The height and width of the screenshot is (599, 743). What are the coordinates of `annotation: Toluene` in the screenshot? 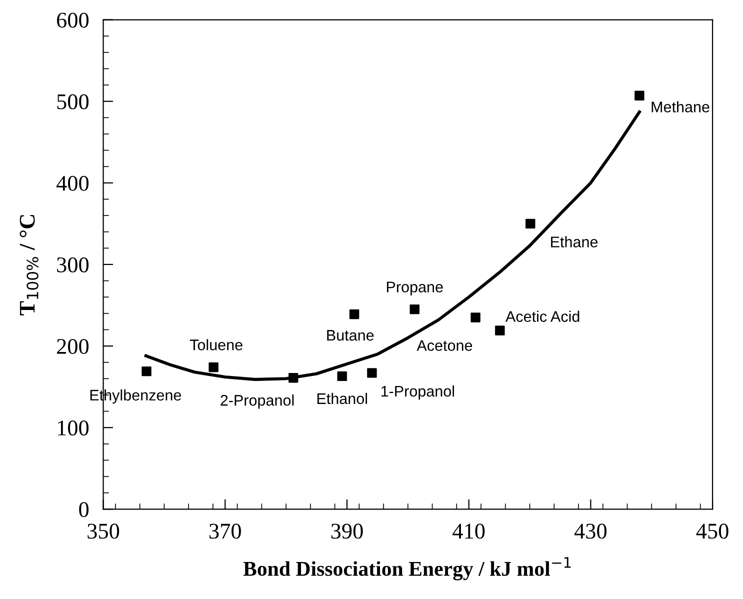 It's located at (216, 344).